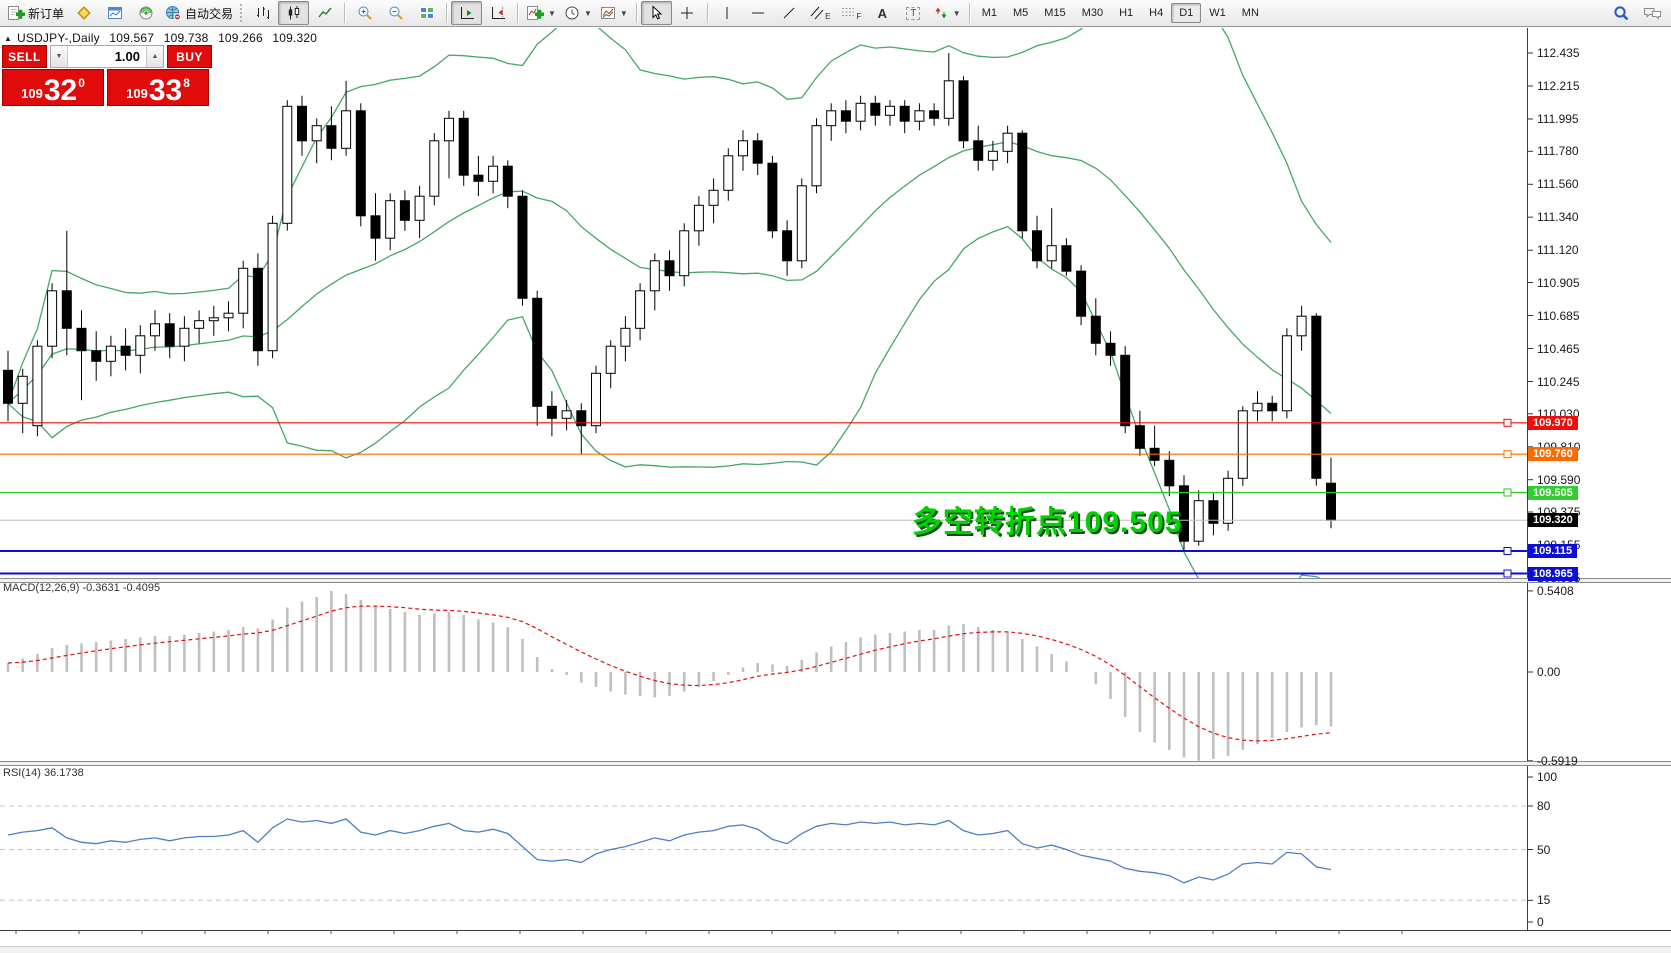  Describe the element at coordinates (1553, 520) in the screenshot. I see `price-level-label: 109.320` at that location.